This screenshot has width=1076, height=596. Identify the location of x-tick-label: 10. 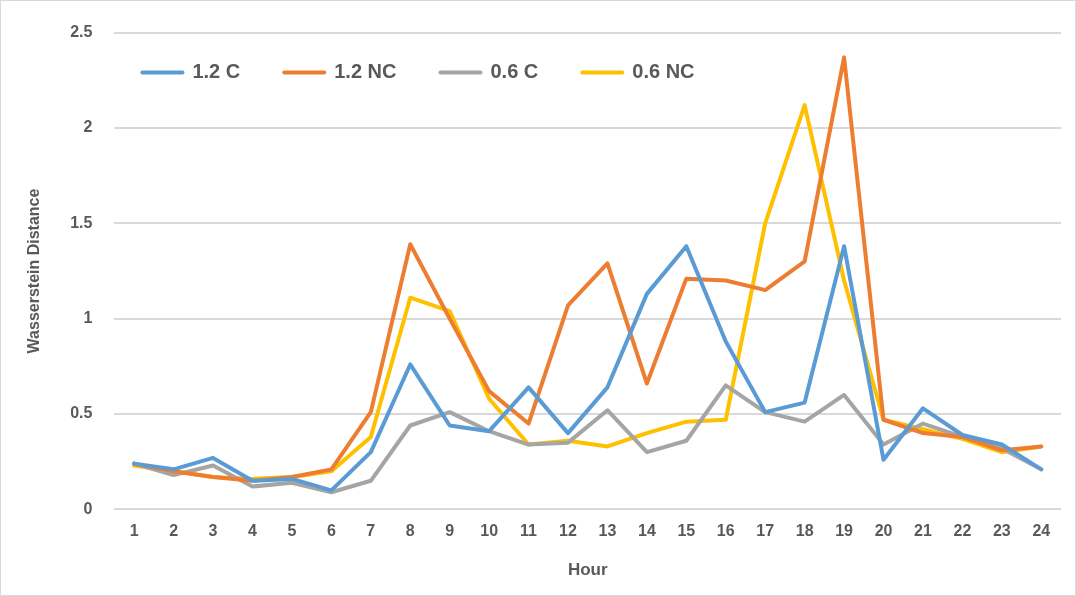
(489, 530).